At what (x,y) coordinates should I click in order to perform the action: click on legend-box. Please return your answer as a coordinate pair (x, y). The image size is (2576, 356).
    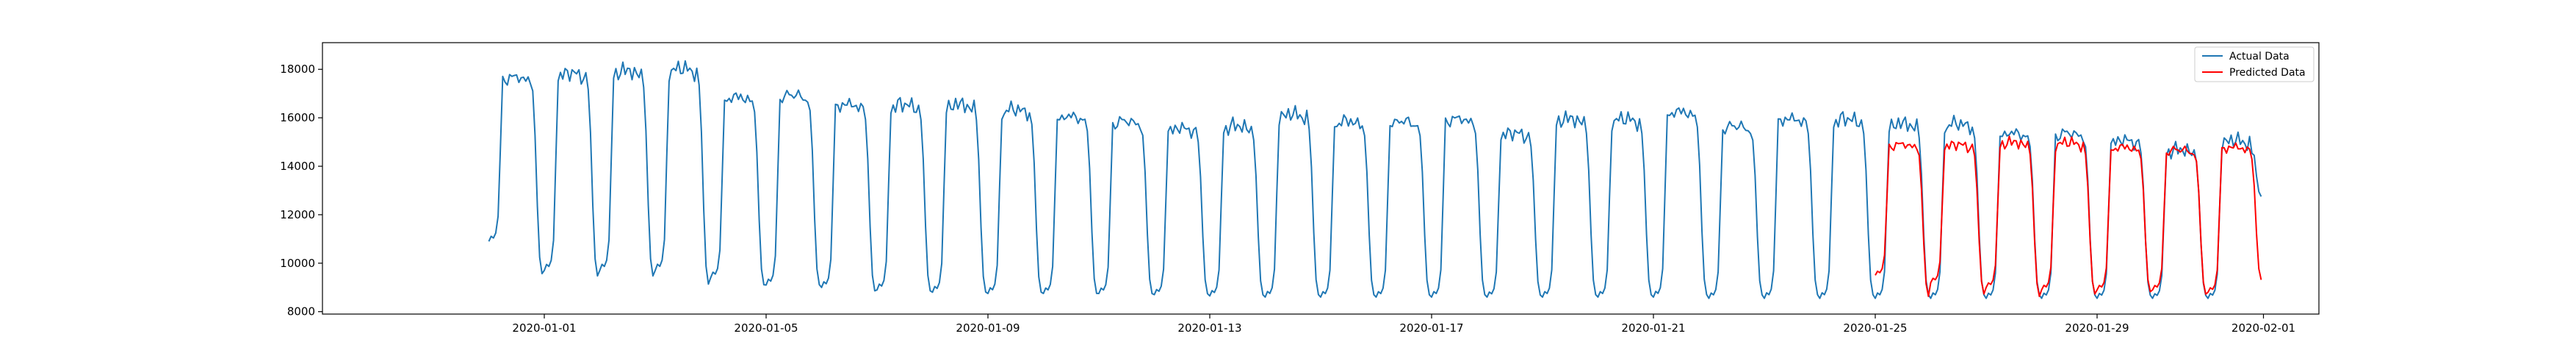
    Looking at the image, I should click on (2254, 64).